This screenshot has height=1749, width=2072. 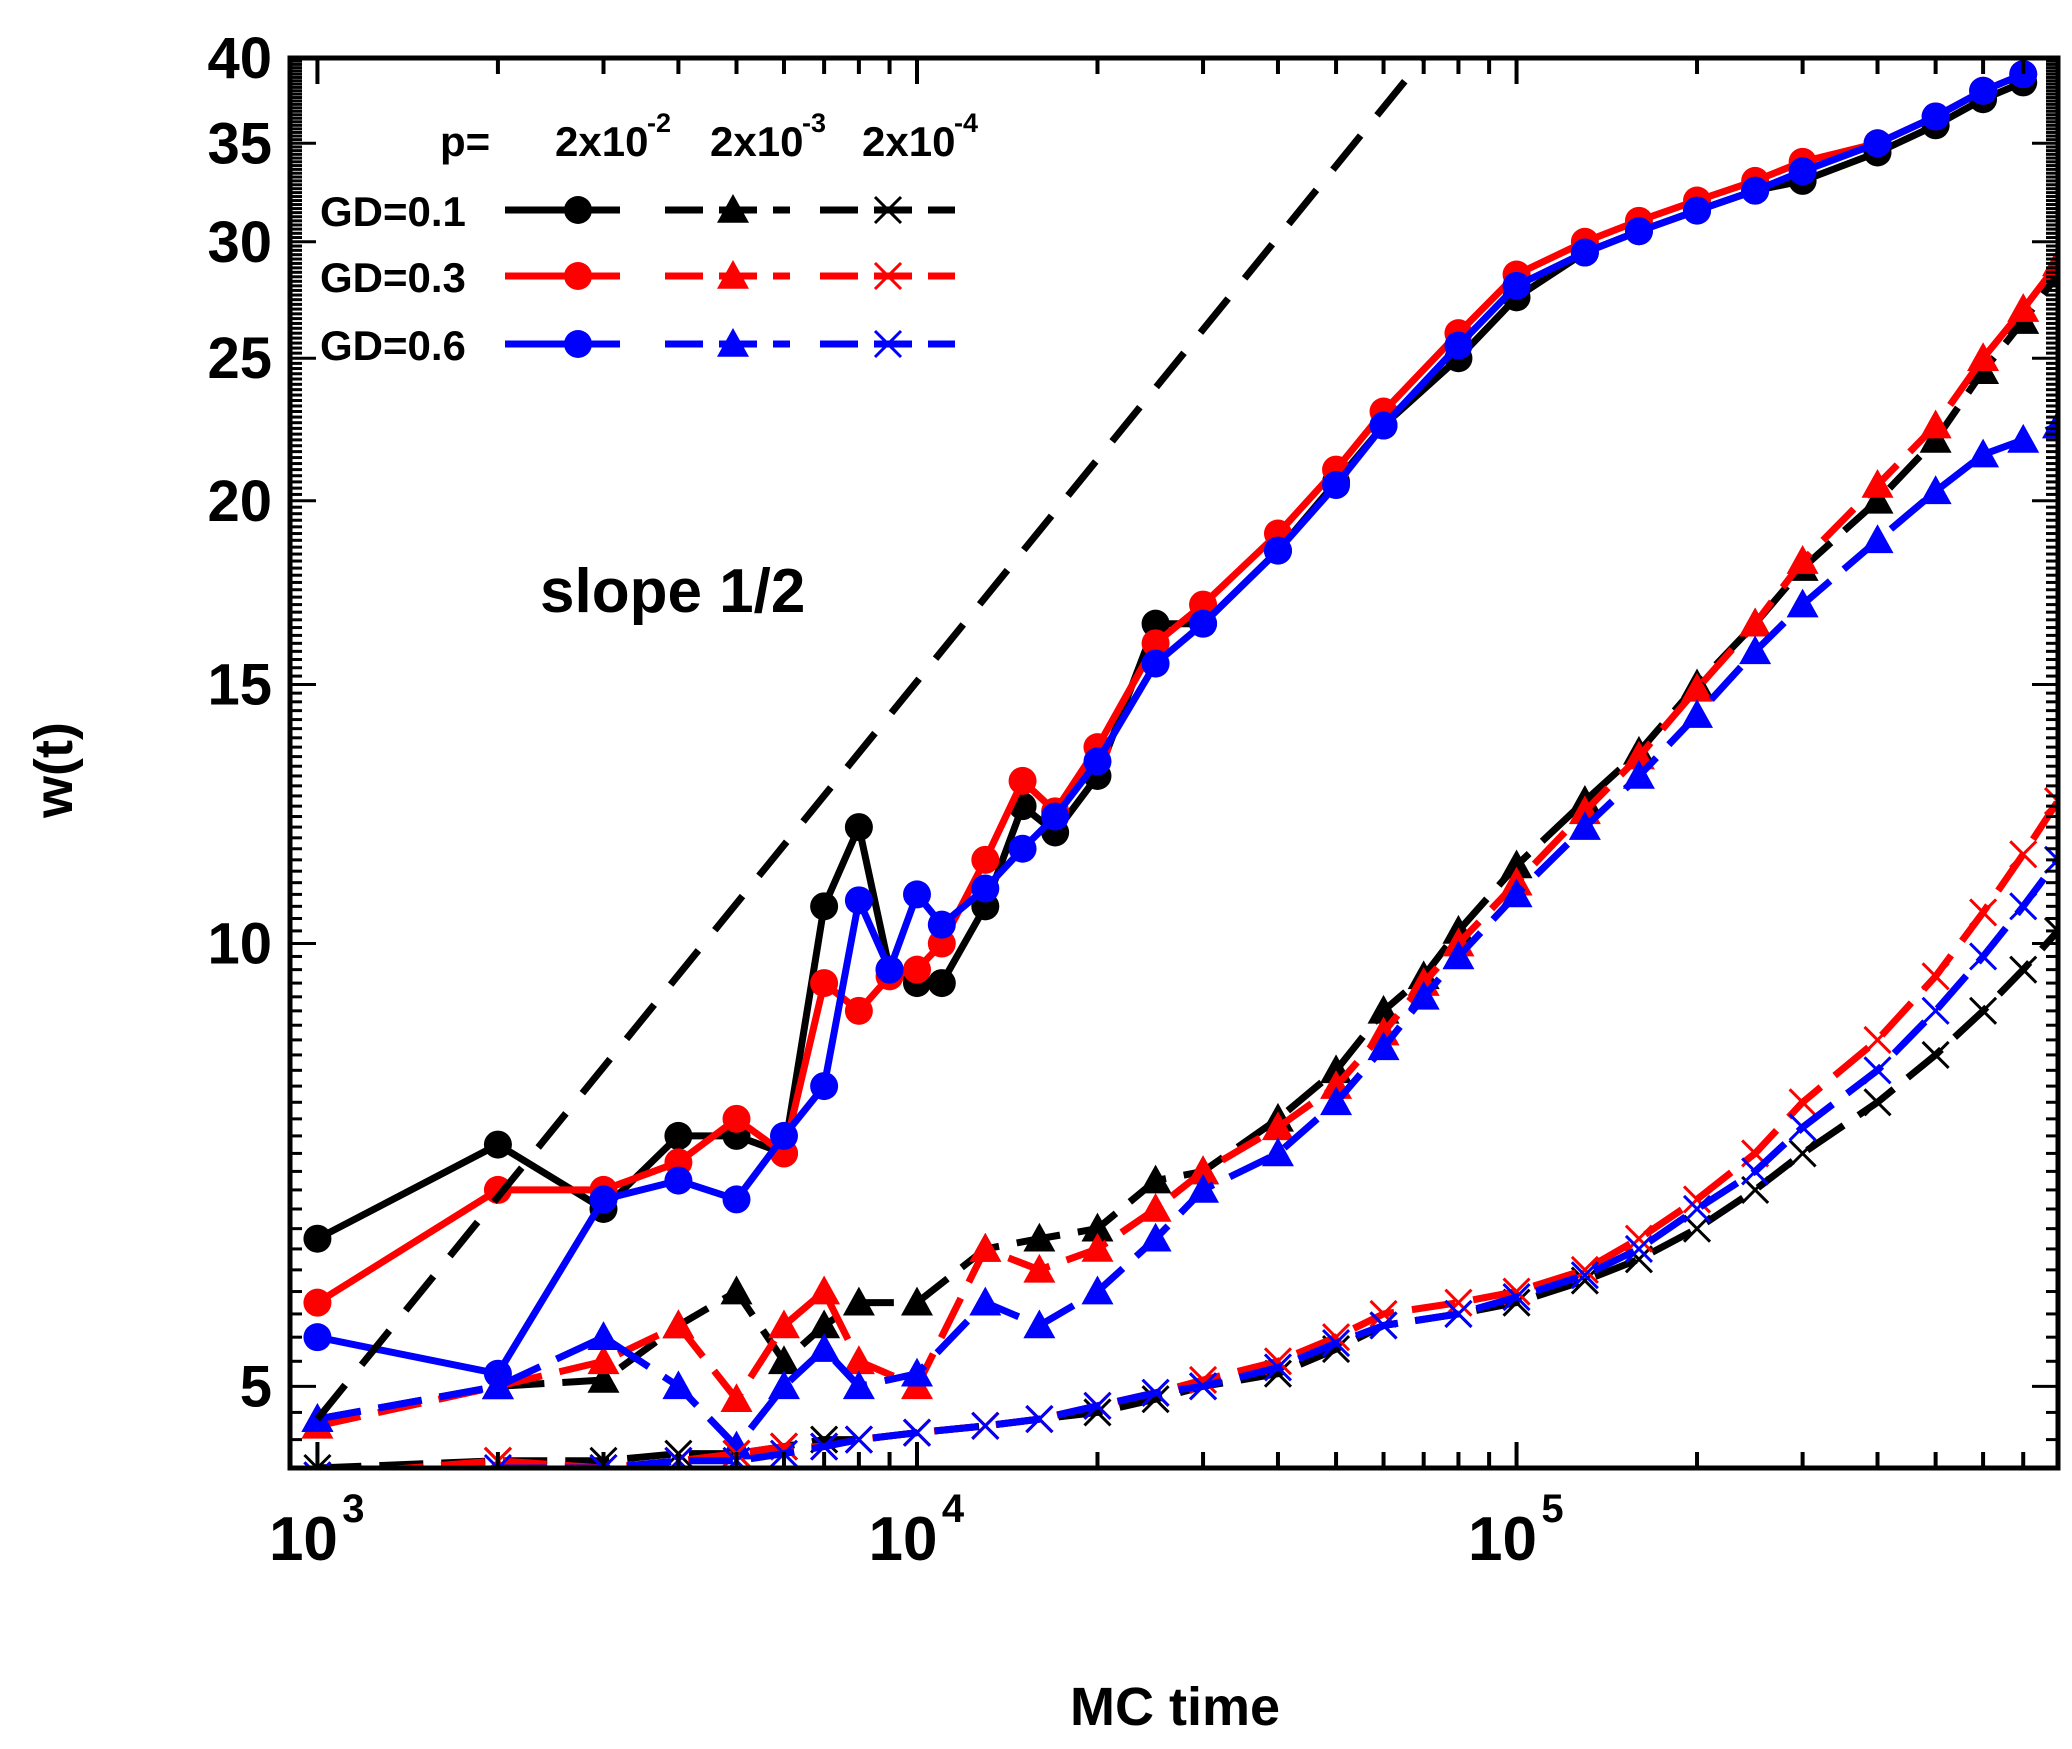 What do you see at coordinates (649, 238) in the screenshot?
I see `legend: p= 2x10-2 2x10-3 2x10-4GD=0.1GD=0.3GD=0.6` at bounding box center [649, 238].